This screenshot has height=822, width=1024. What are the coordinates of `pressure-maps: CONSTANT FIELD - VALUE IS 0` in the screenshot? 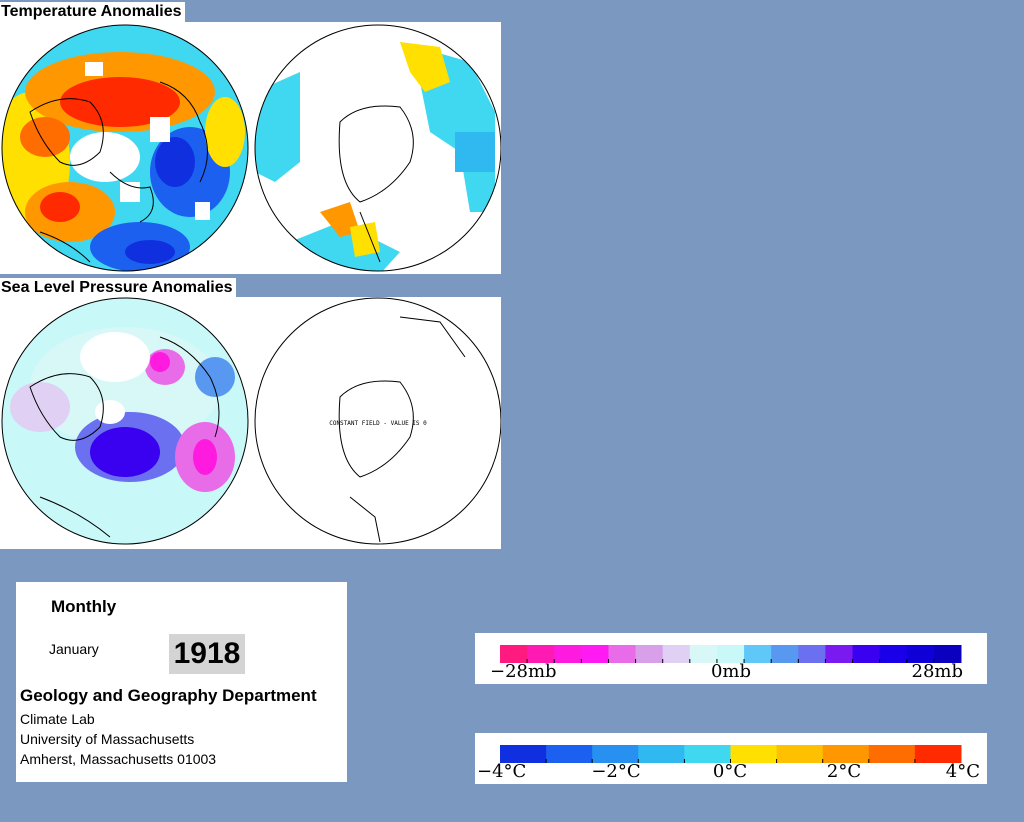 It's located at (251, 421).